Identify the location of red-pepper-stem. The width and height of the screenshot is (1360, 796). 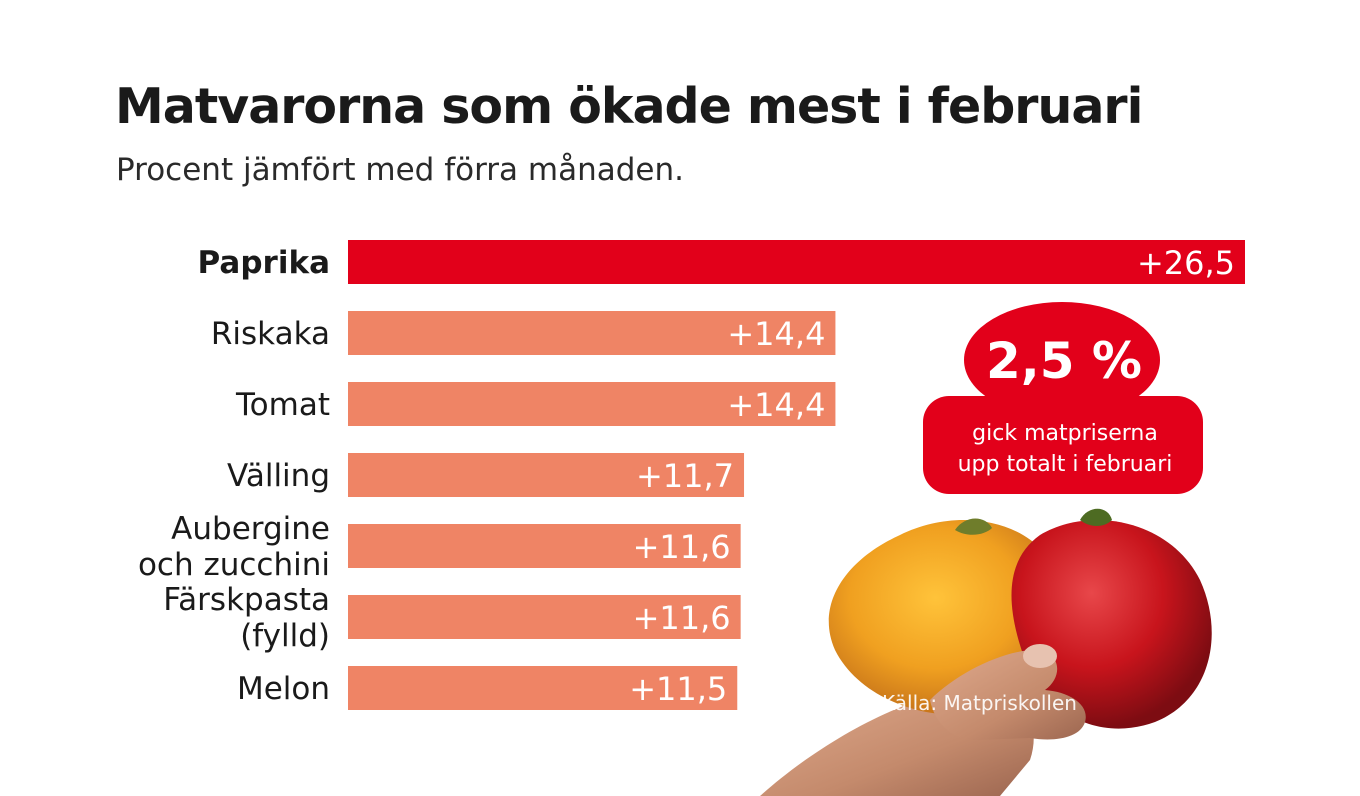
(1096, 517).